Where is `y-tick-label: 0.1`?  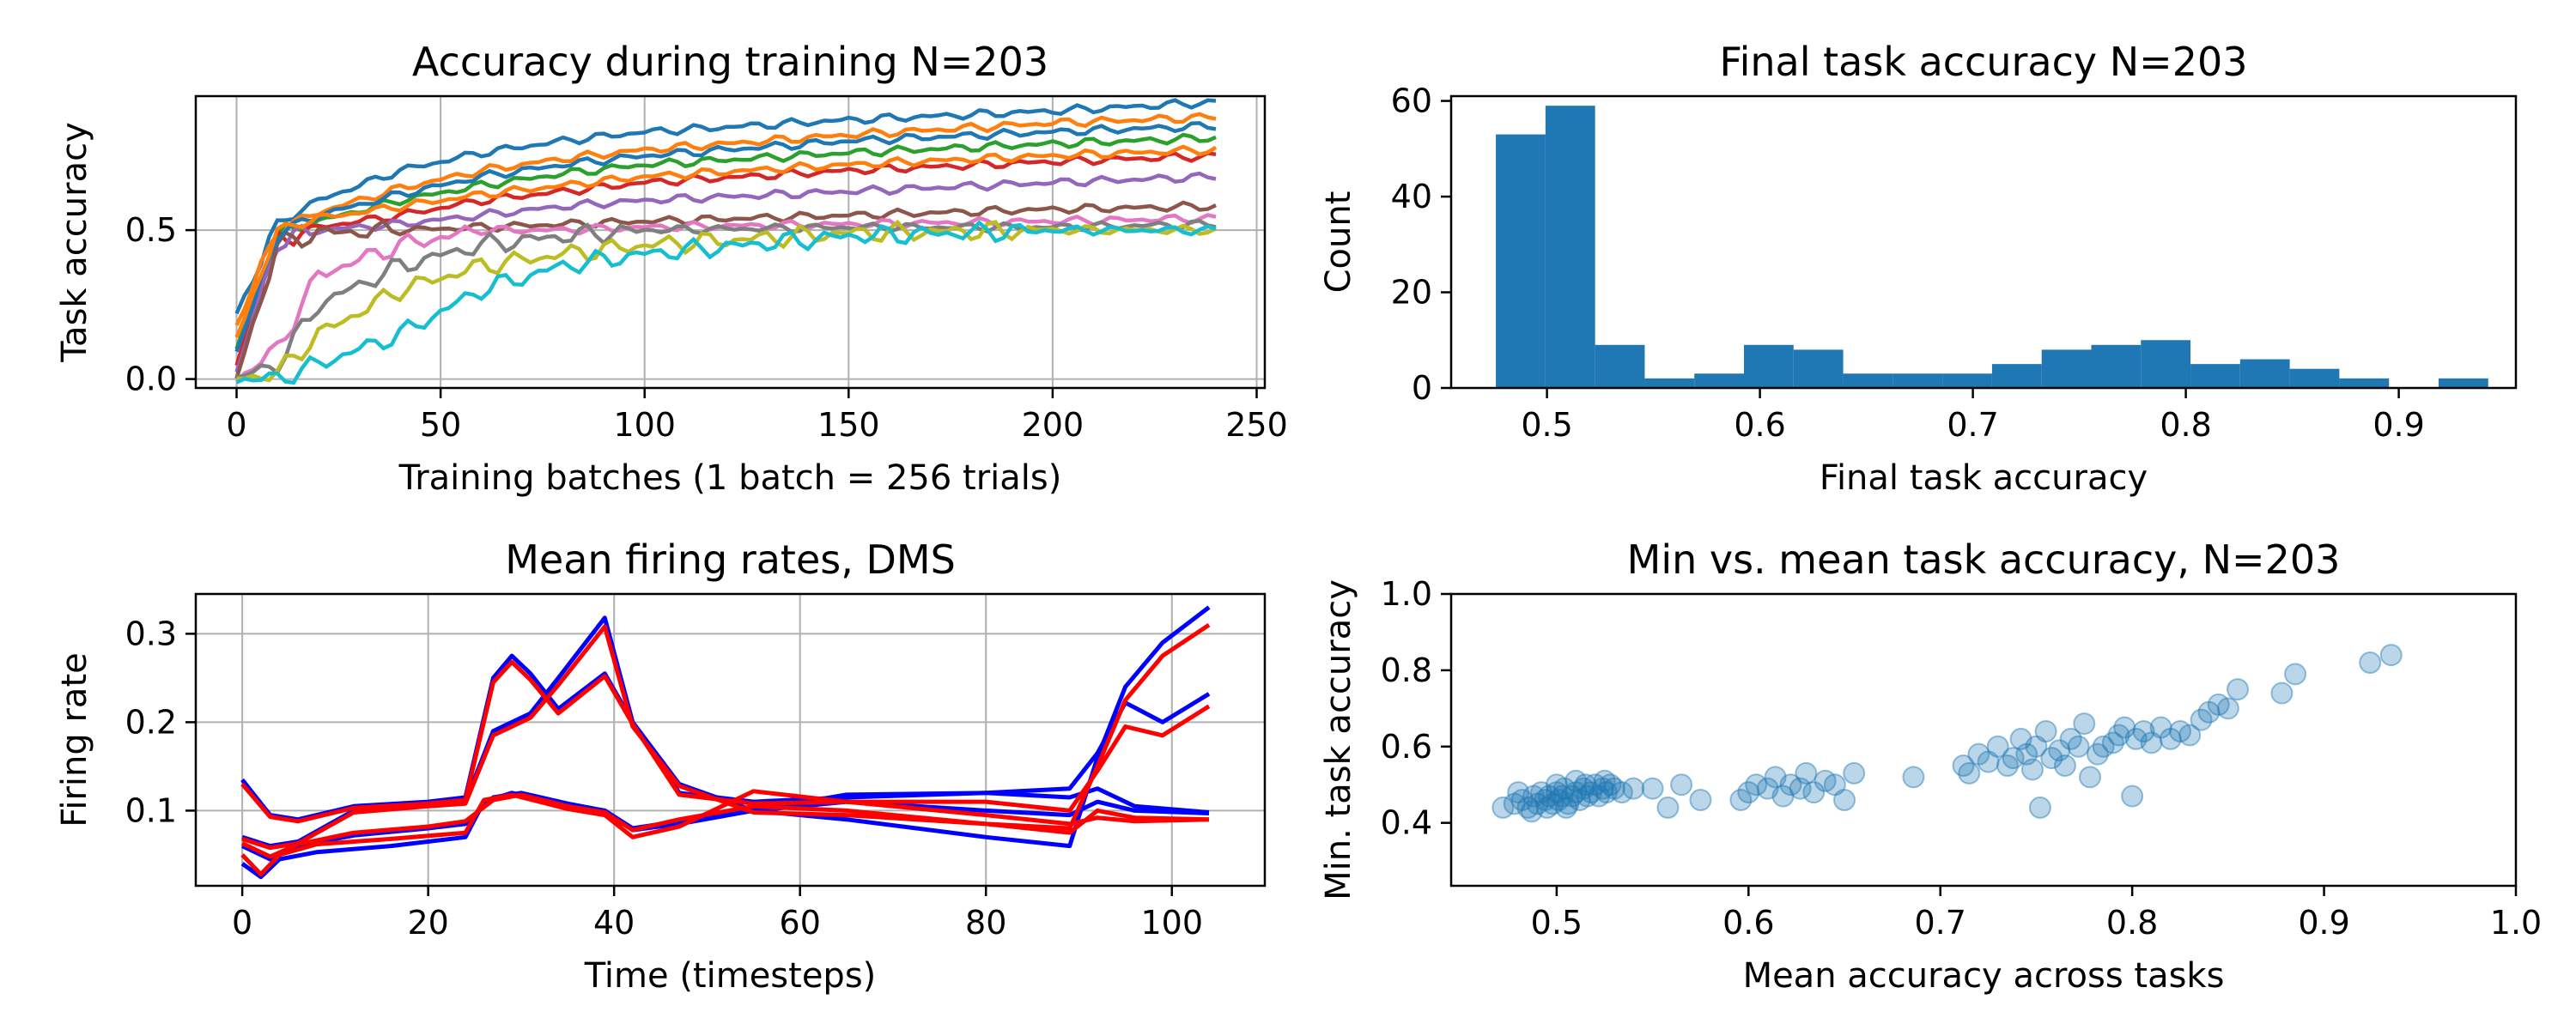
y-tick-label: 0.1 is located at coordinates (151, 810).